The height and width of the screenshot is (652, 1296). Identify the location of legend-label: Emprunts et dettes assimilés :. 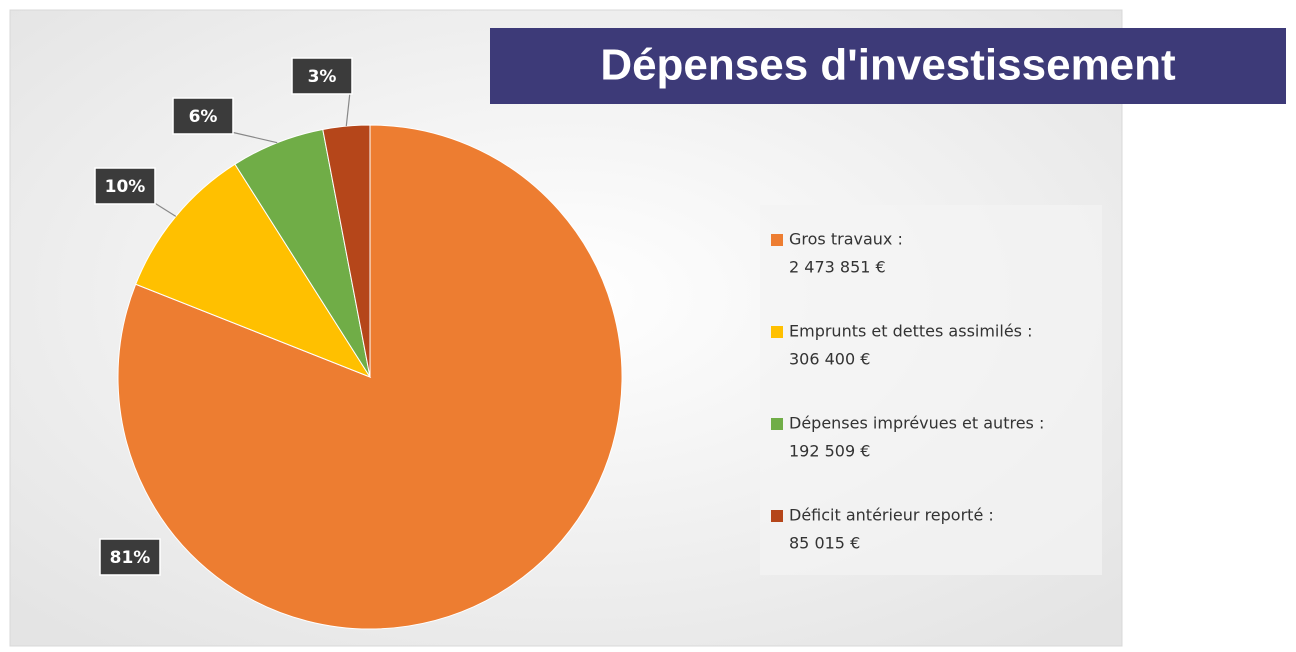
(910, 331).